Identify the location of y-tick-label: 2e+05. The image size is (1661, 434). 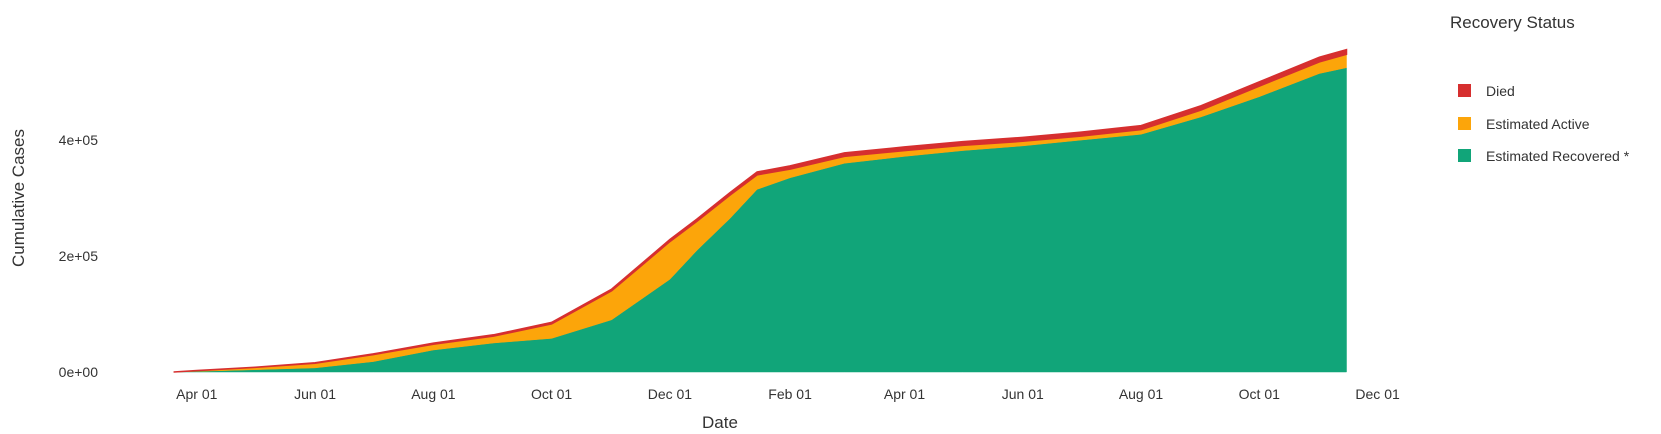
(79, 256).